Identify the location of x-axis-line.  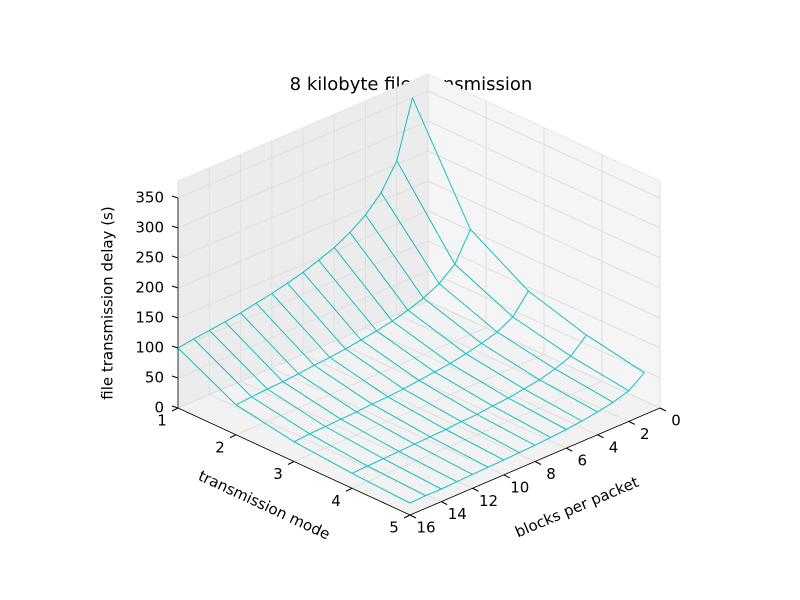
(535, 461).